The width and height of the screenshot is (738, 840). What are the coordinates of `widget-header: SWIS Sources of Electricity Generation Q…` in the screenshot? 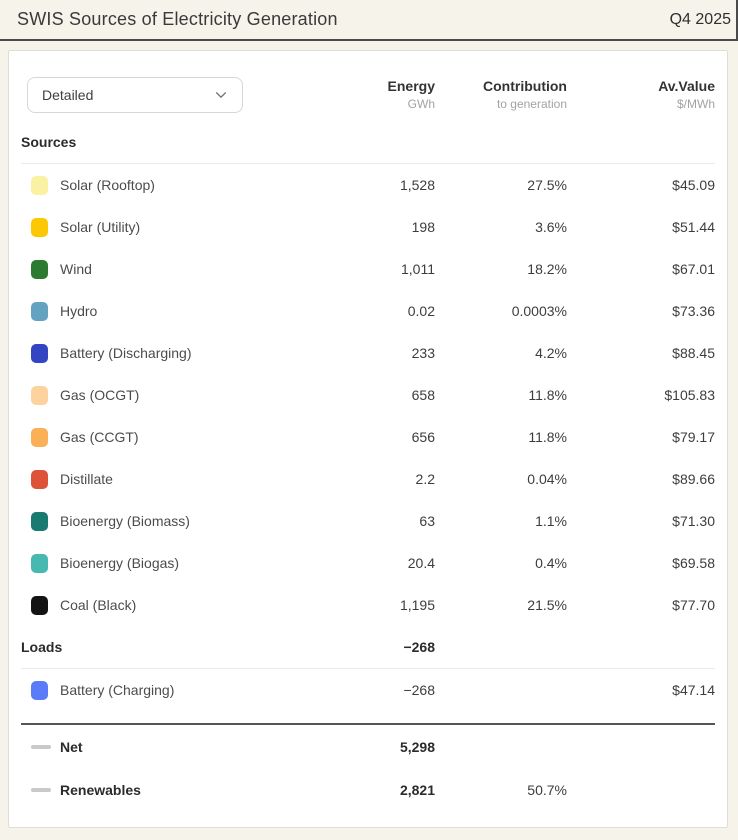 It's located at (369, 20).